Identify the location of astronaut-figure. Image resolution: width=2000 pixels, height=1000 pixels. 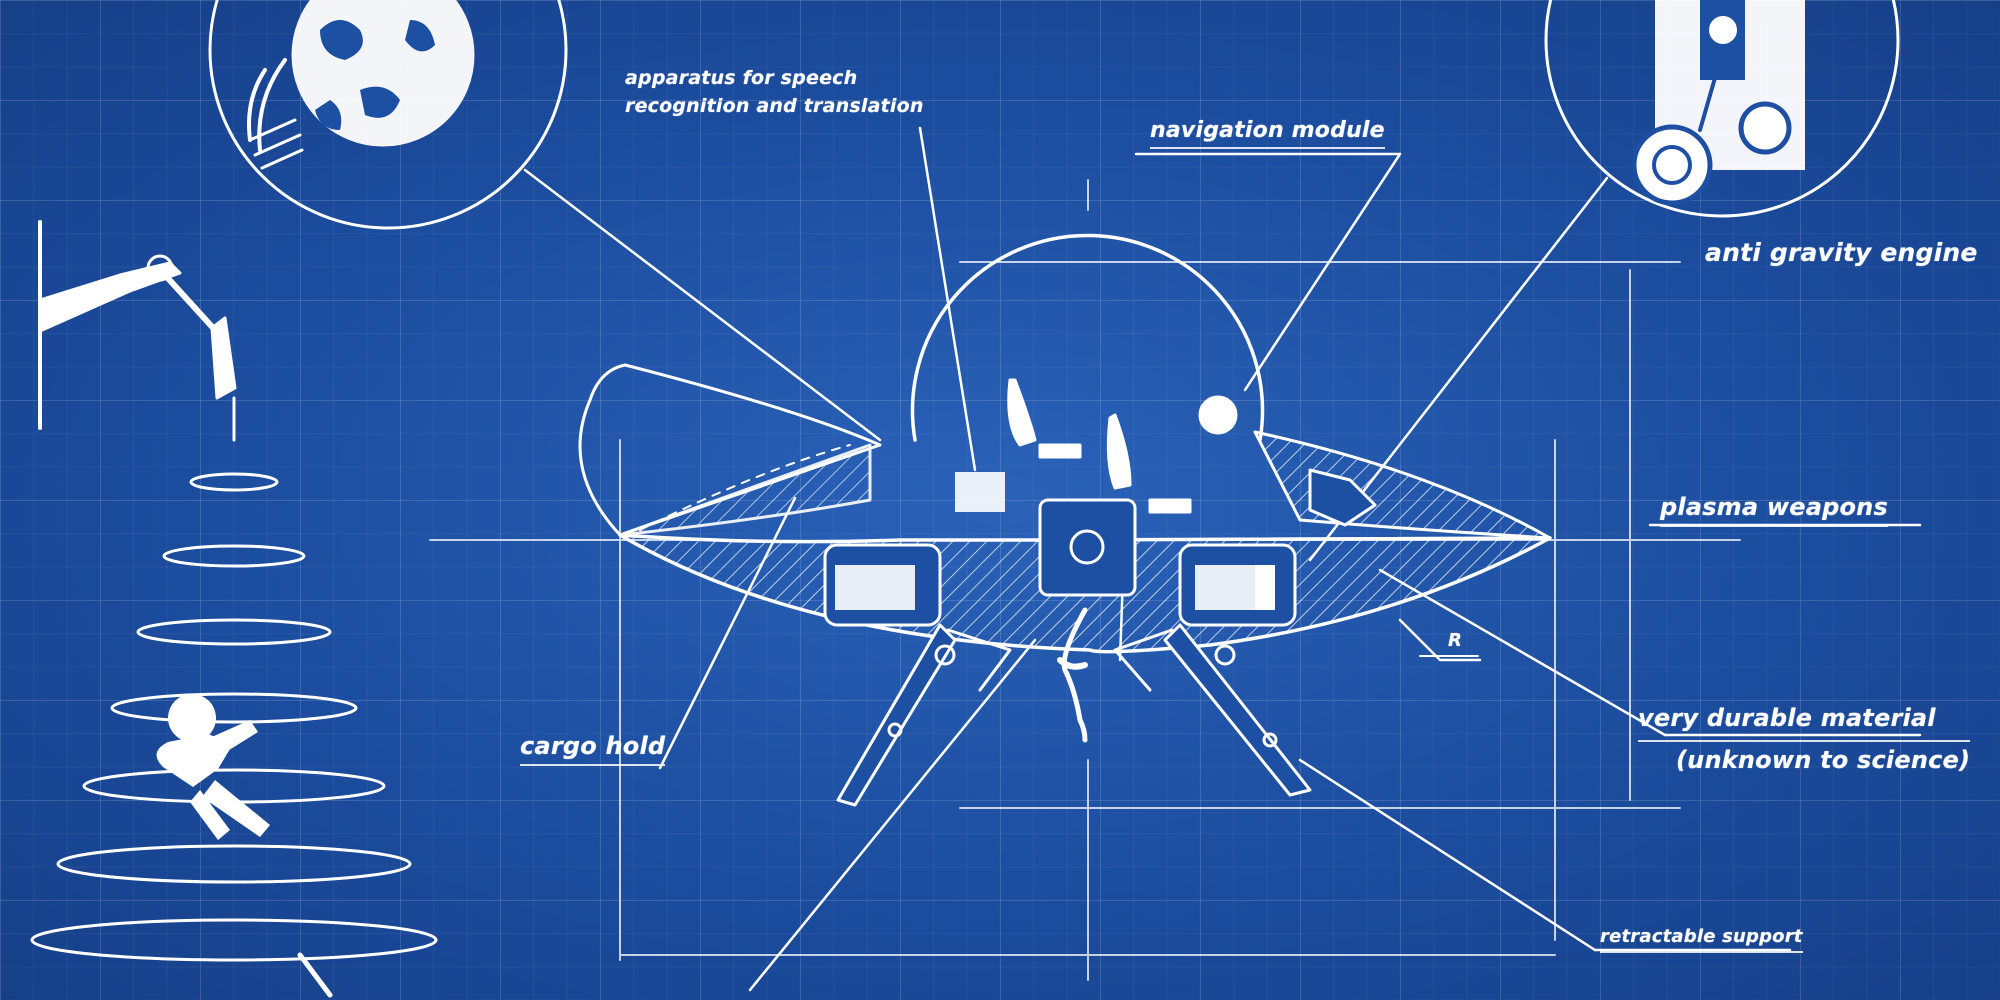
(213, 767).